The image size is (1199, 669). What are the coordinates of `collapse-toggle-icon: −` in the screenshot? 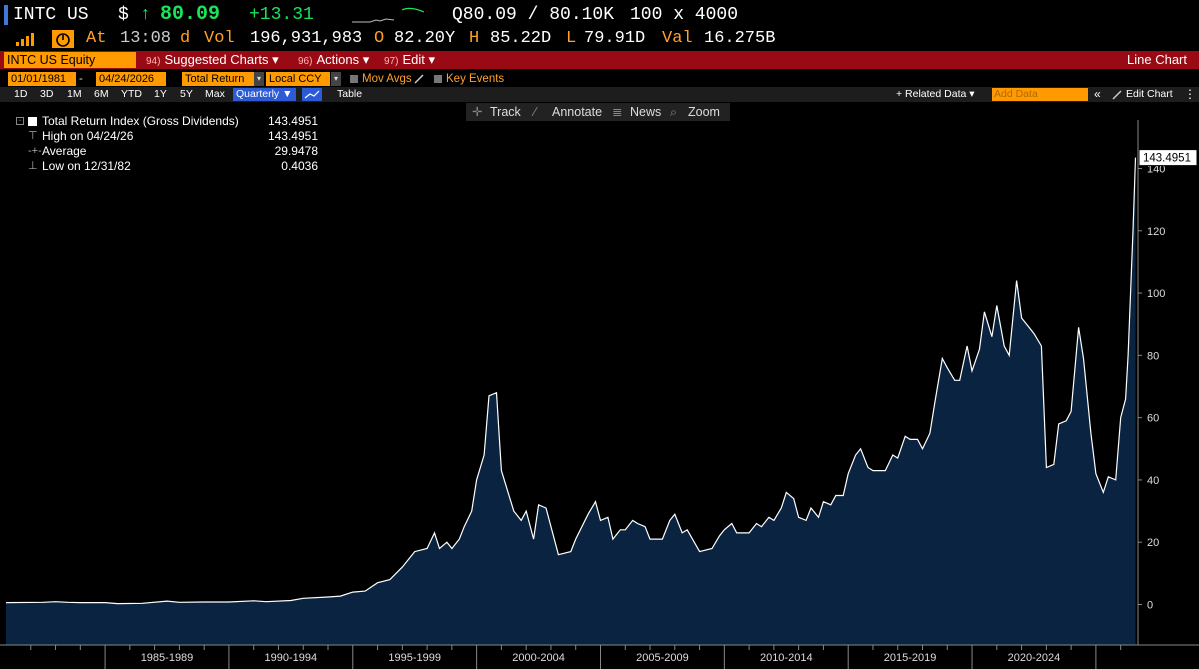 It's located at (20, 121).